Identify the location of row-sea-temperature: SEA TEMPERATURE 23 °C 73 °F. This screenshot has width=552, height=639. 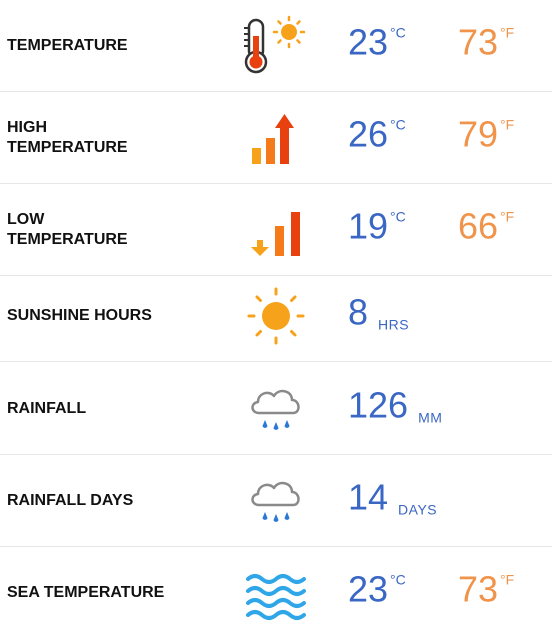
(276, 593).